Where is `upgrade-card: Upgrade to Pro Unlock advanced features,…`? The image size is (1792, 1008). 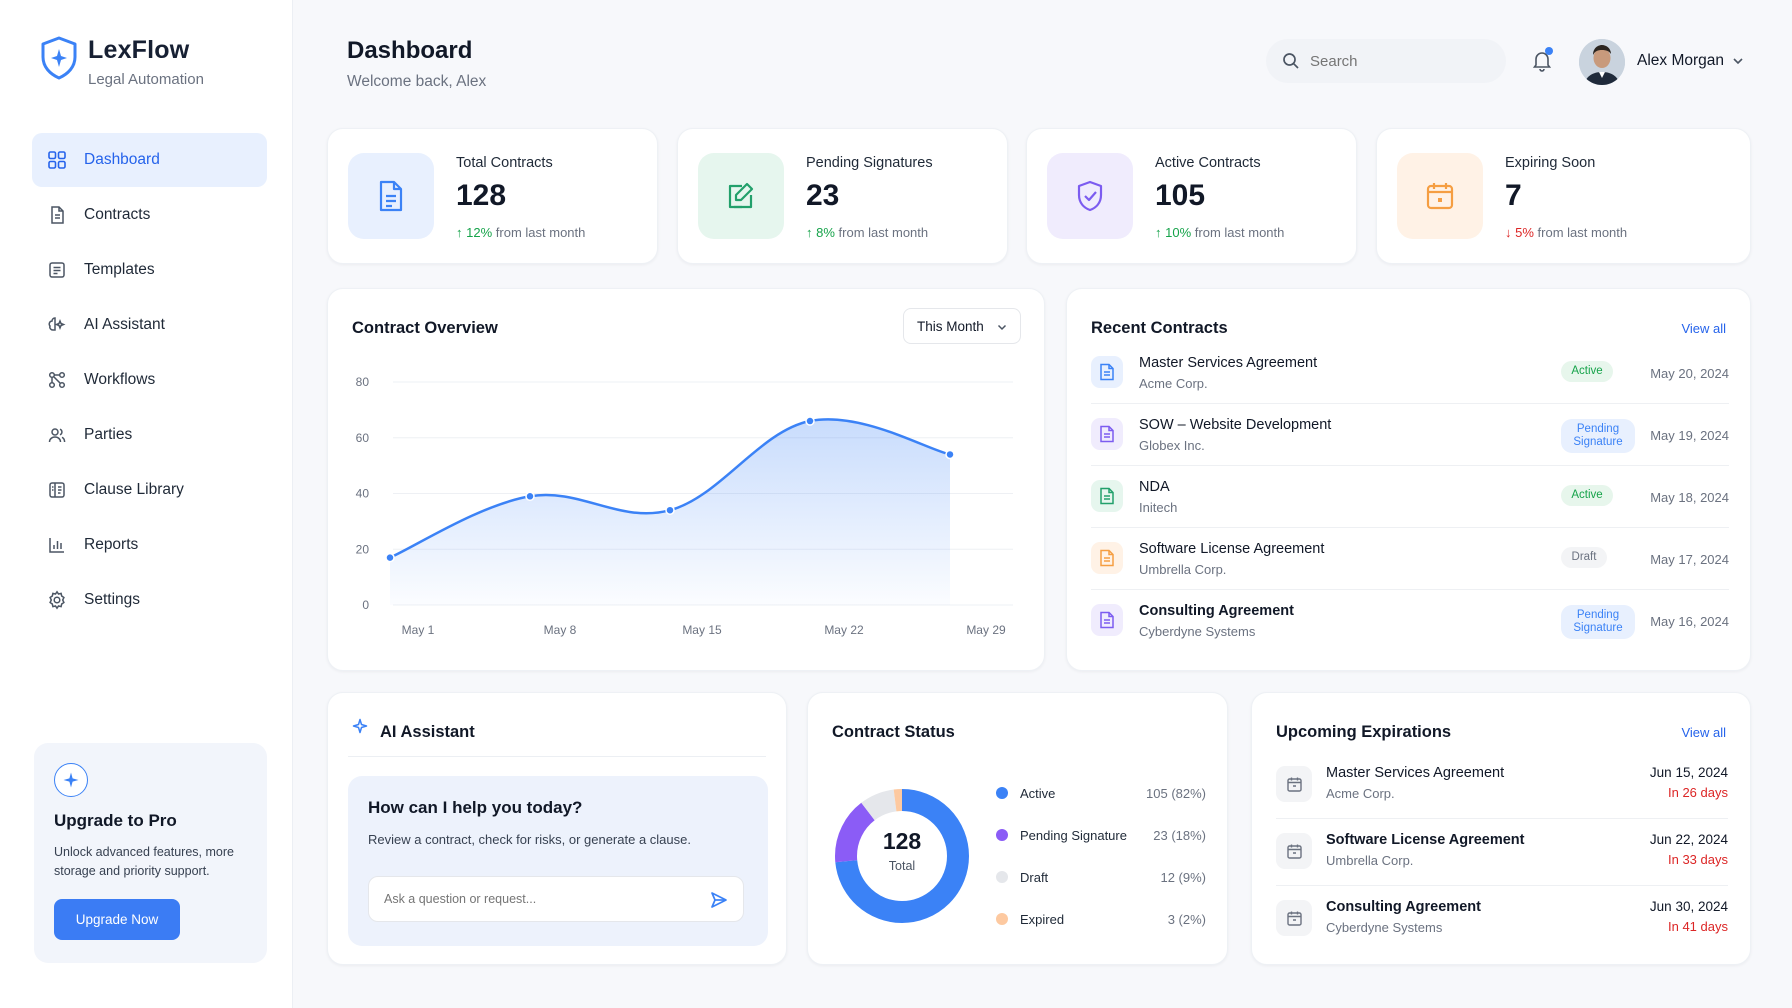 upgrade-card: Upgrade to Pro Unlock advanced features,… is located at coordinates (150, 853).